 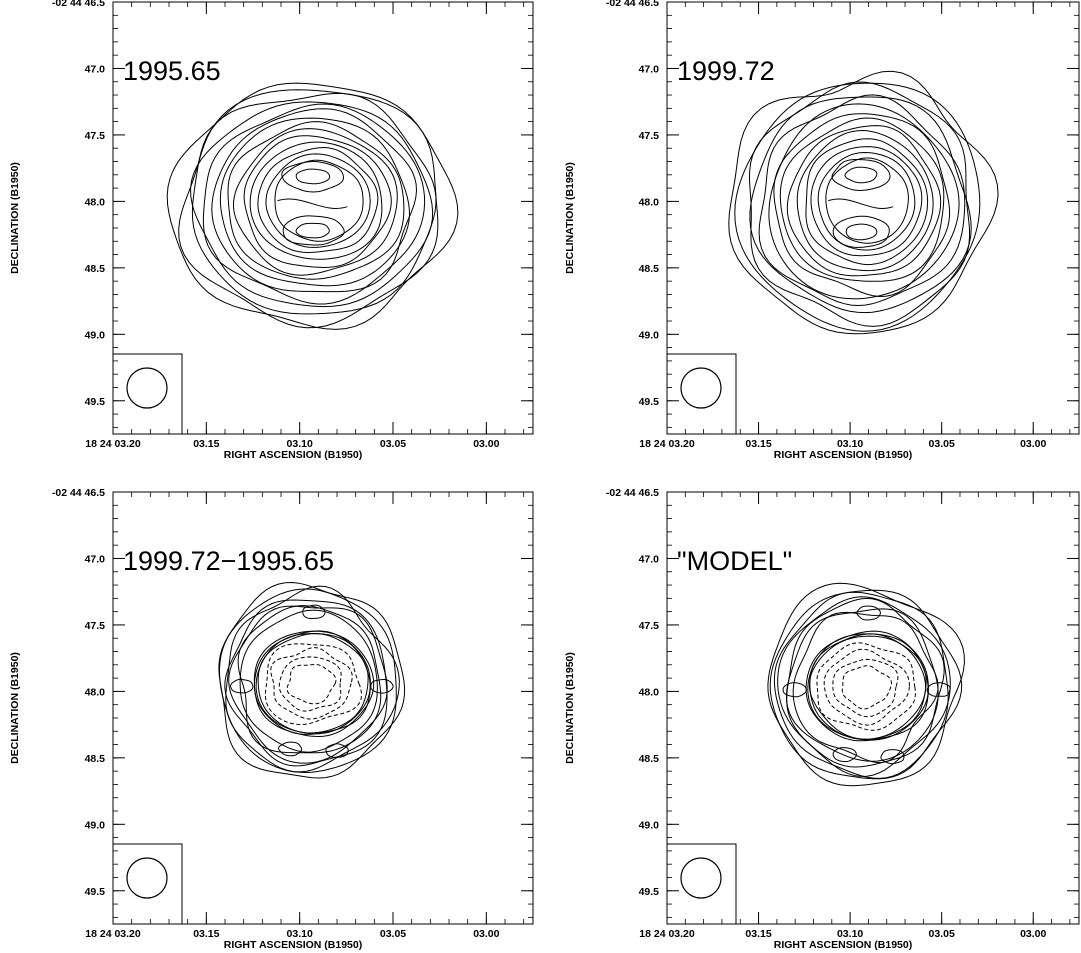 I want to click on contour-peak-north, so click(x=861, y=175).